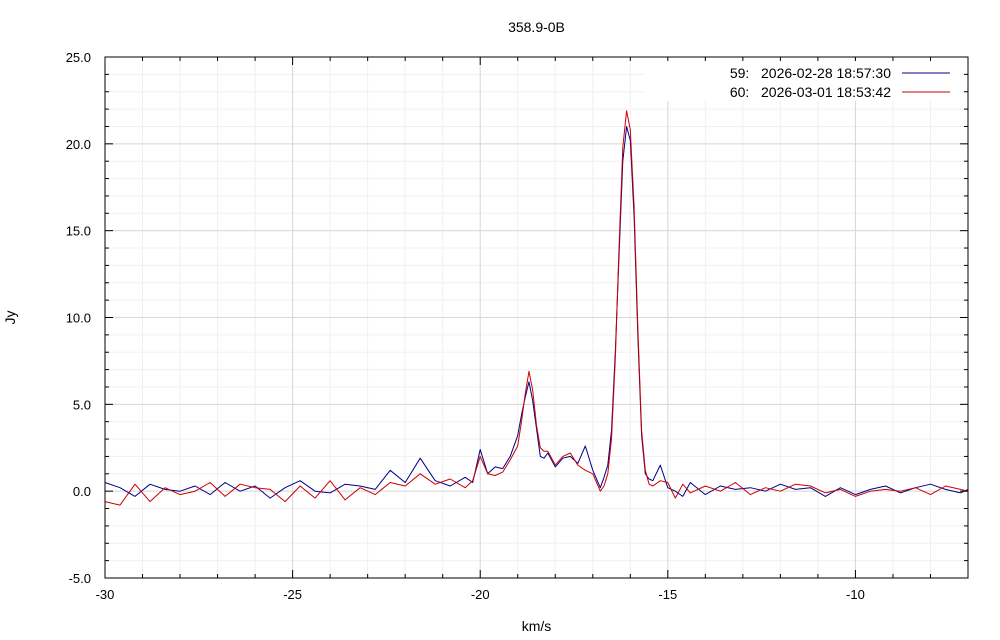  What do you see at coordinates (855, 594) in the screenshot?
I see `x-tick-label: -10` at bounding box center [855, 594].